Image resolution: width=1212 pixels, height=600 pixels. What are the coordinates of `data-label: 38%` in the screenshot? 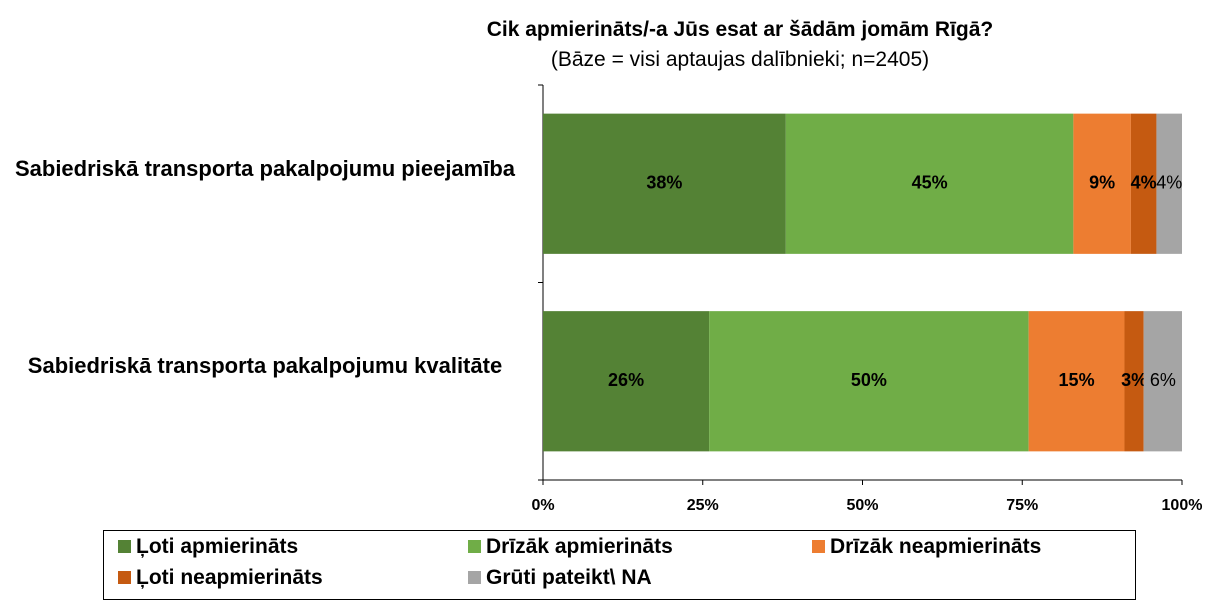 It's located at (664, 183).